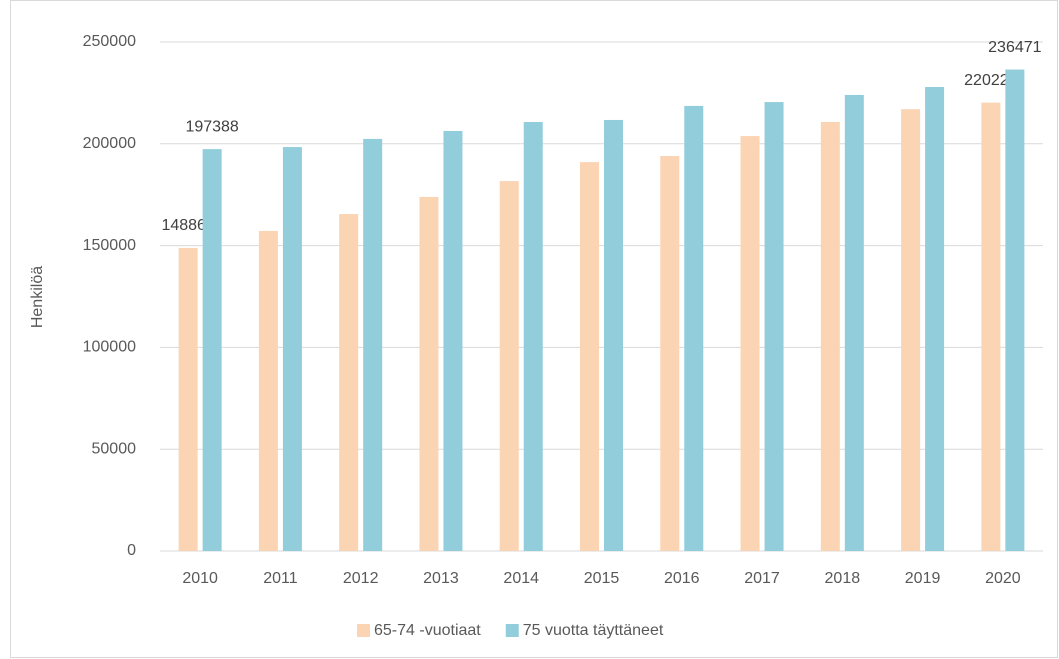  I want to click on y-tick-label: 50000, so click(114, 448).